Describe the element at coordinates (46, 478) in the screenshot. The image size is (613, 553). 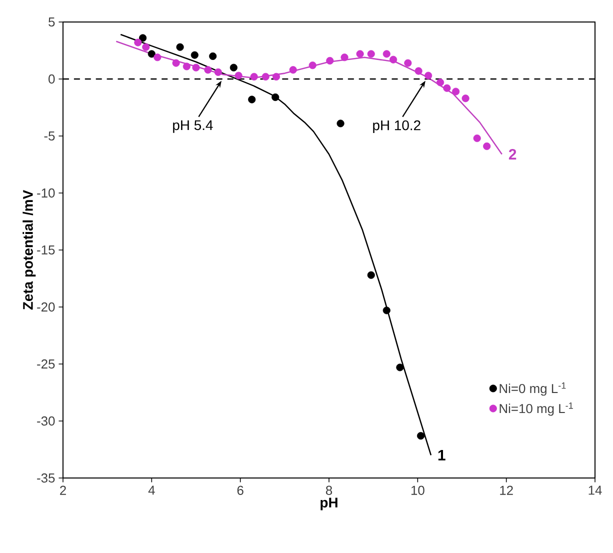
I see `y-tick-label: -35` at that location.